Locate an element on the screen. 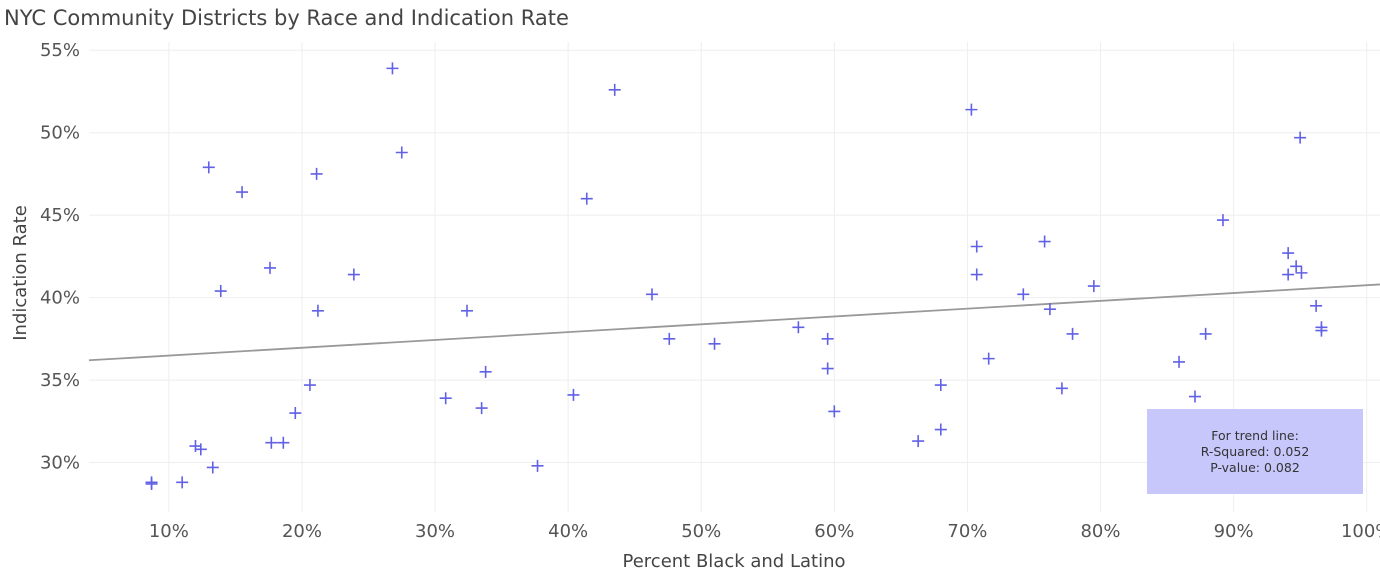 The height and width of the screenshot is (578, 1380). x-axis-title: Percent Black and Latino is located at coordinates (734, 561).